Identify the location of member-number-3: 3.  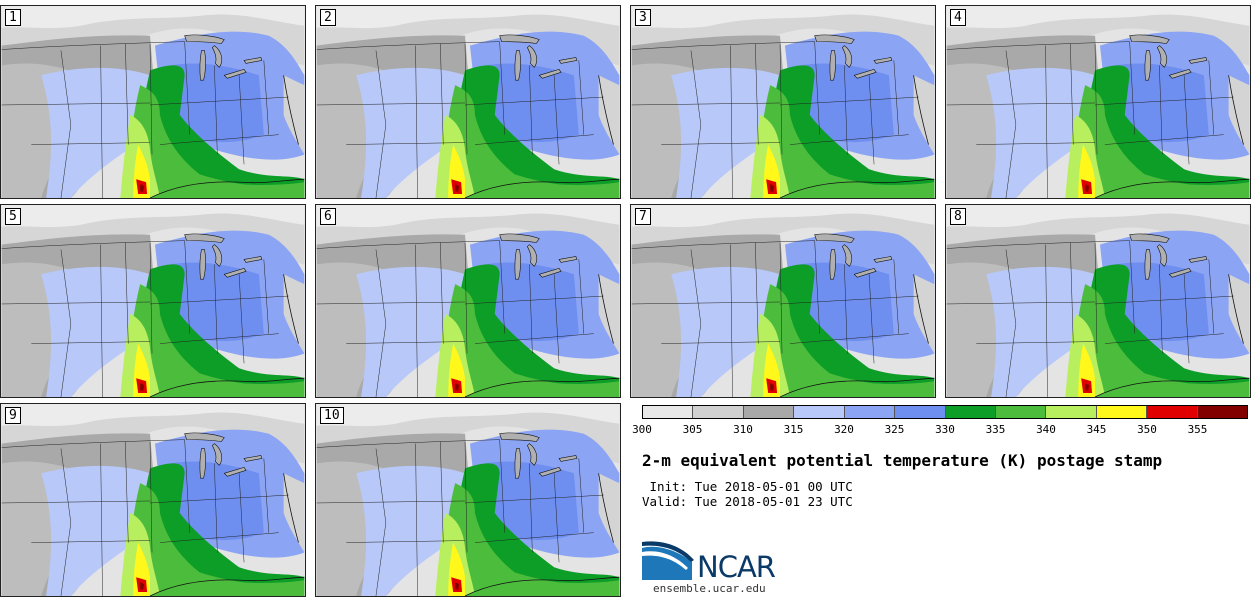
(643, 17).